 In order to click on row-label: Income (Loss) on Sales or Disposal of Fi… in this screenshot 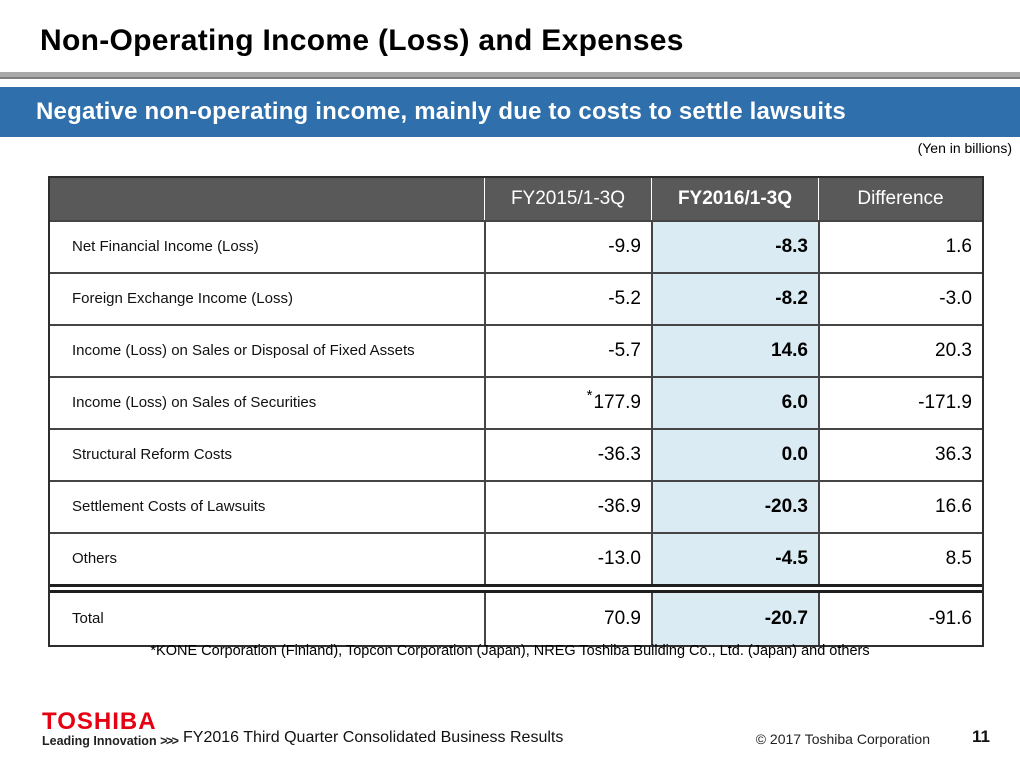, I will do `click(243, 350)`.